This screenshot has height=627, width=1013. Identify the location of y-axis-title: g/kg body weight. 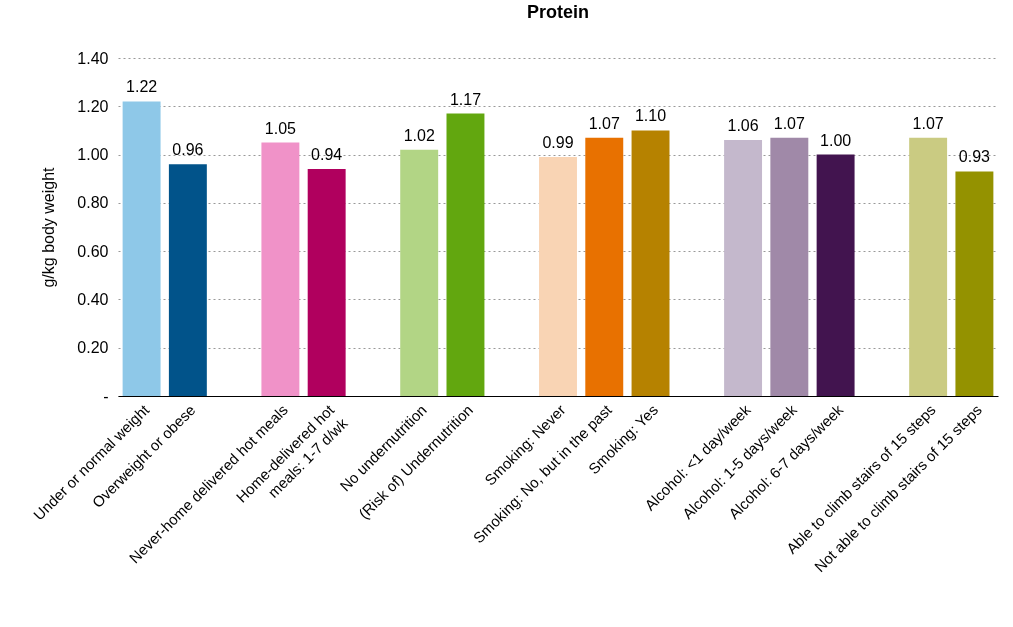
(49, 227).